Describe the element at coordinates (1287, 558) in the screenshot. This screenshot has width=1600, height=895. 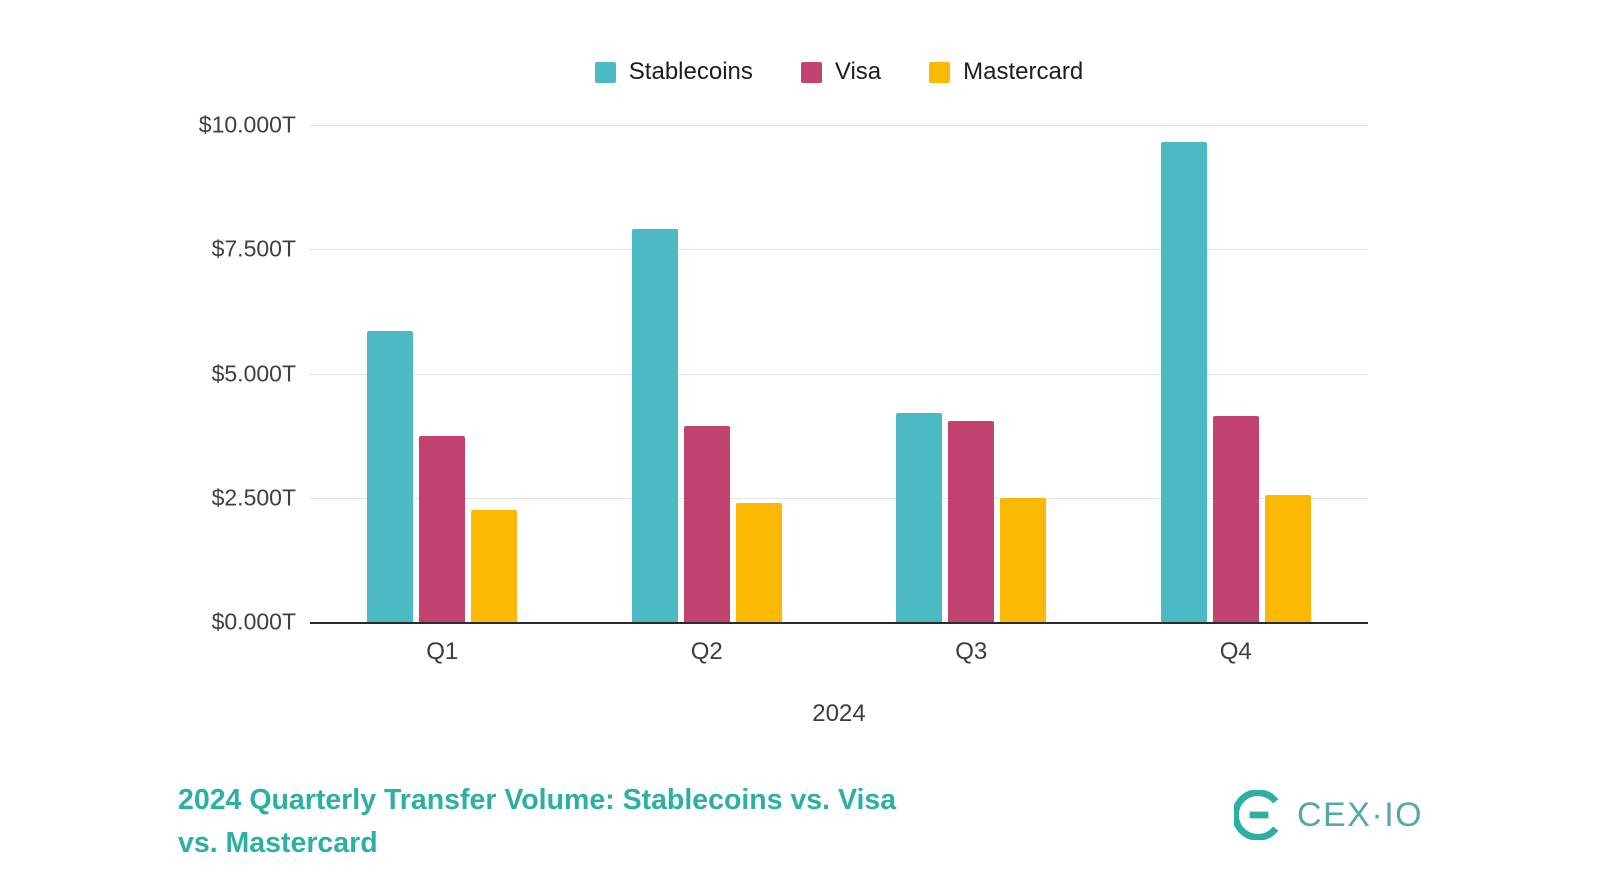
I see `bar-mastercard-q4` at that location.